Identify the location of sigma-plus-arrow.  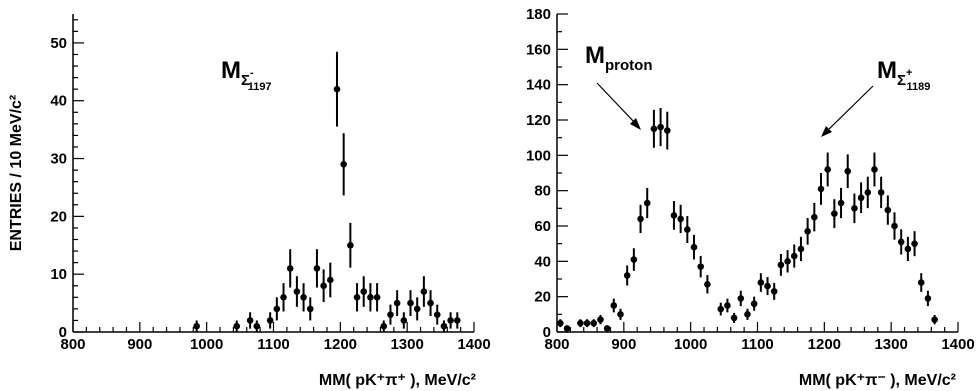
(847, 111).